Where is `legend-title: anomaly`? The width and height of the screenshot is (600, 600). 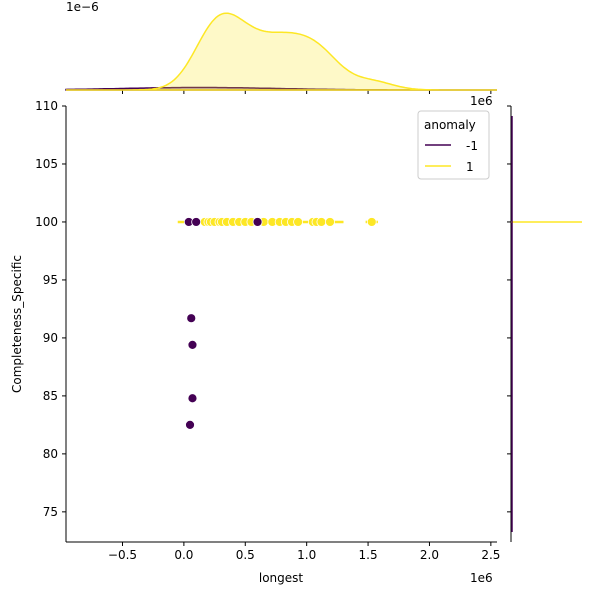 legend-title: anomaly is located at coordinates (450, 125).